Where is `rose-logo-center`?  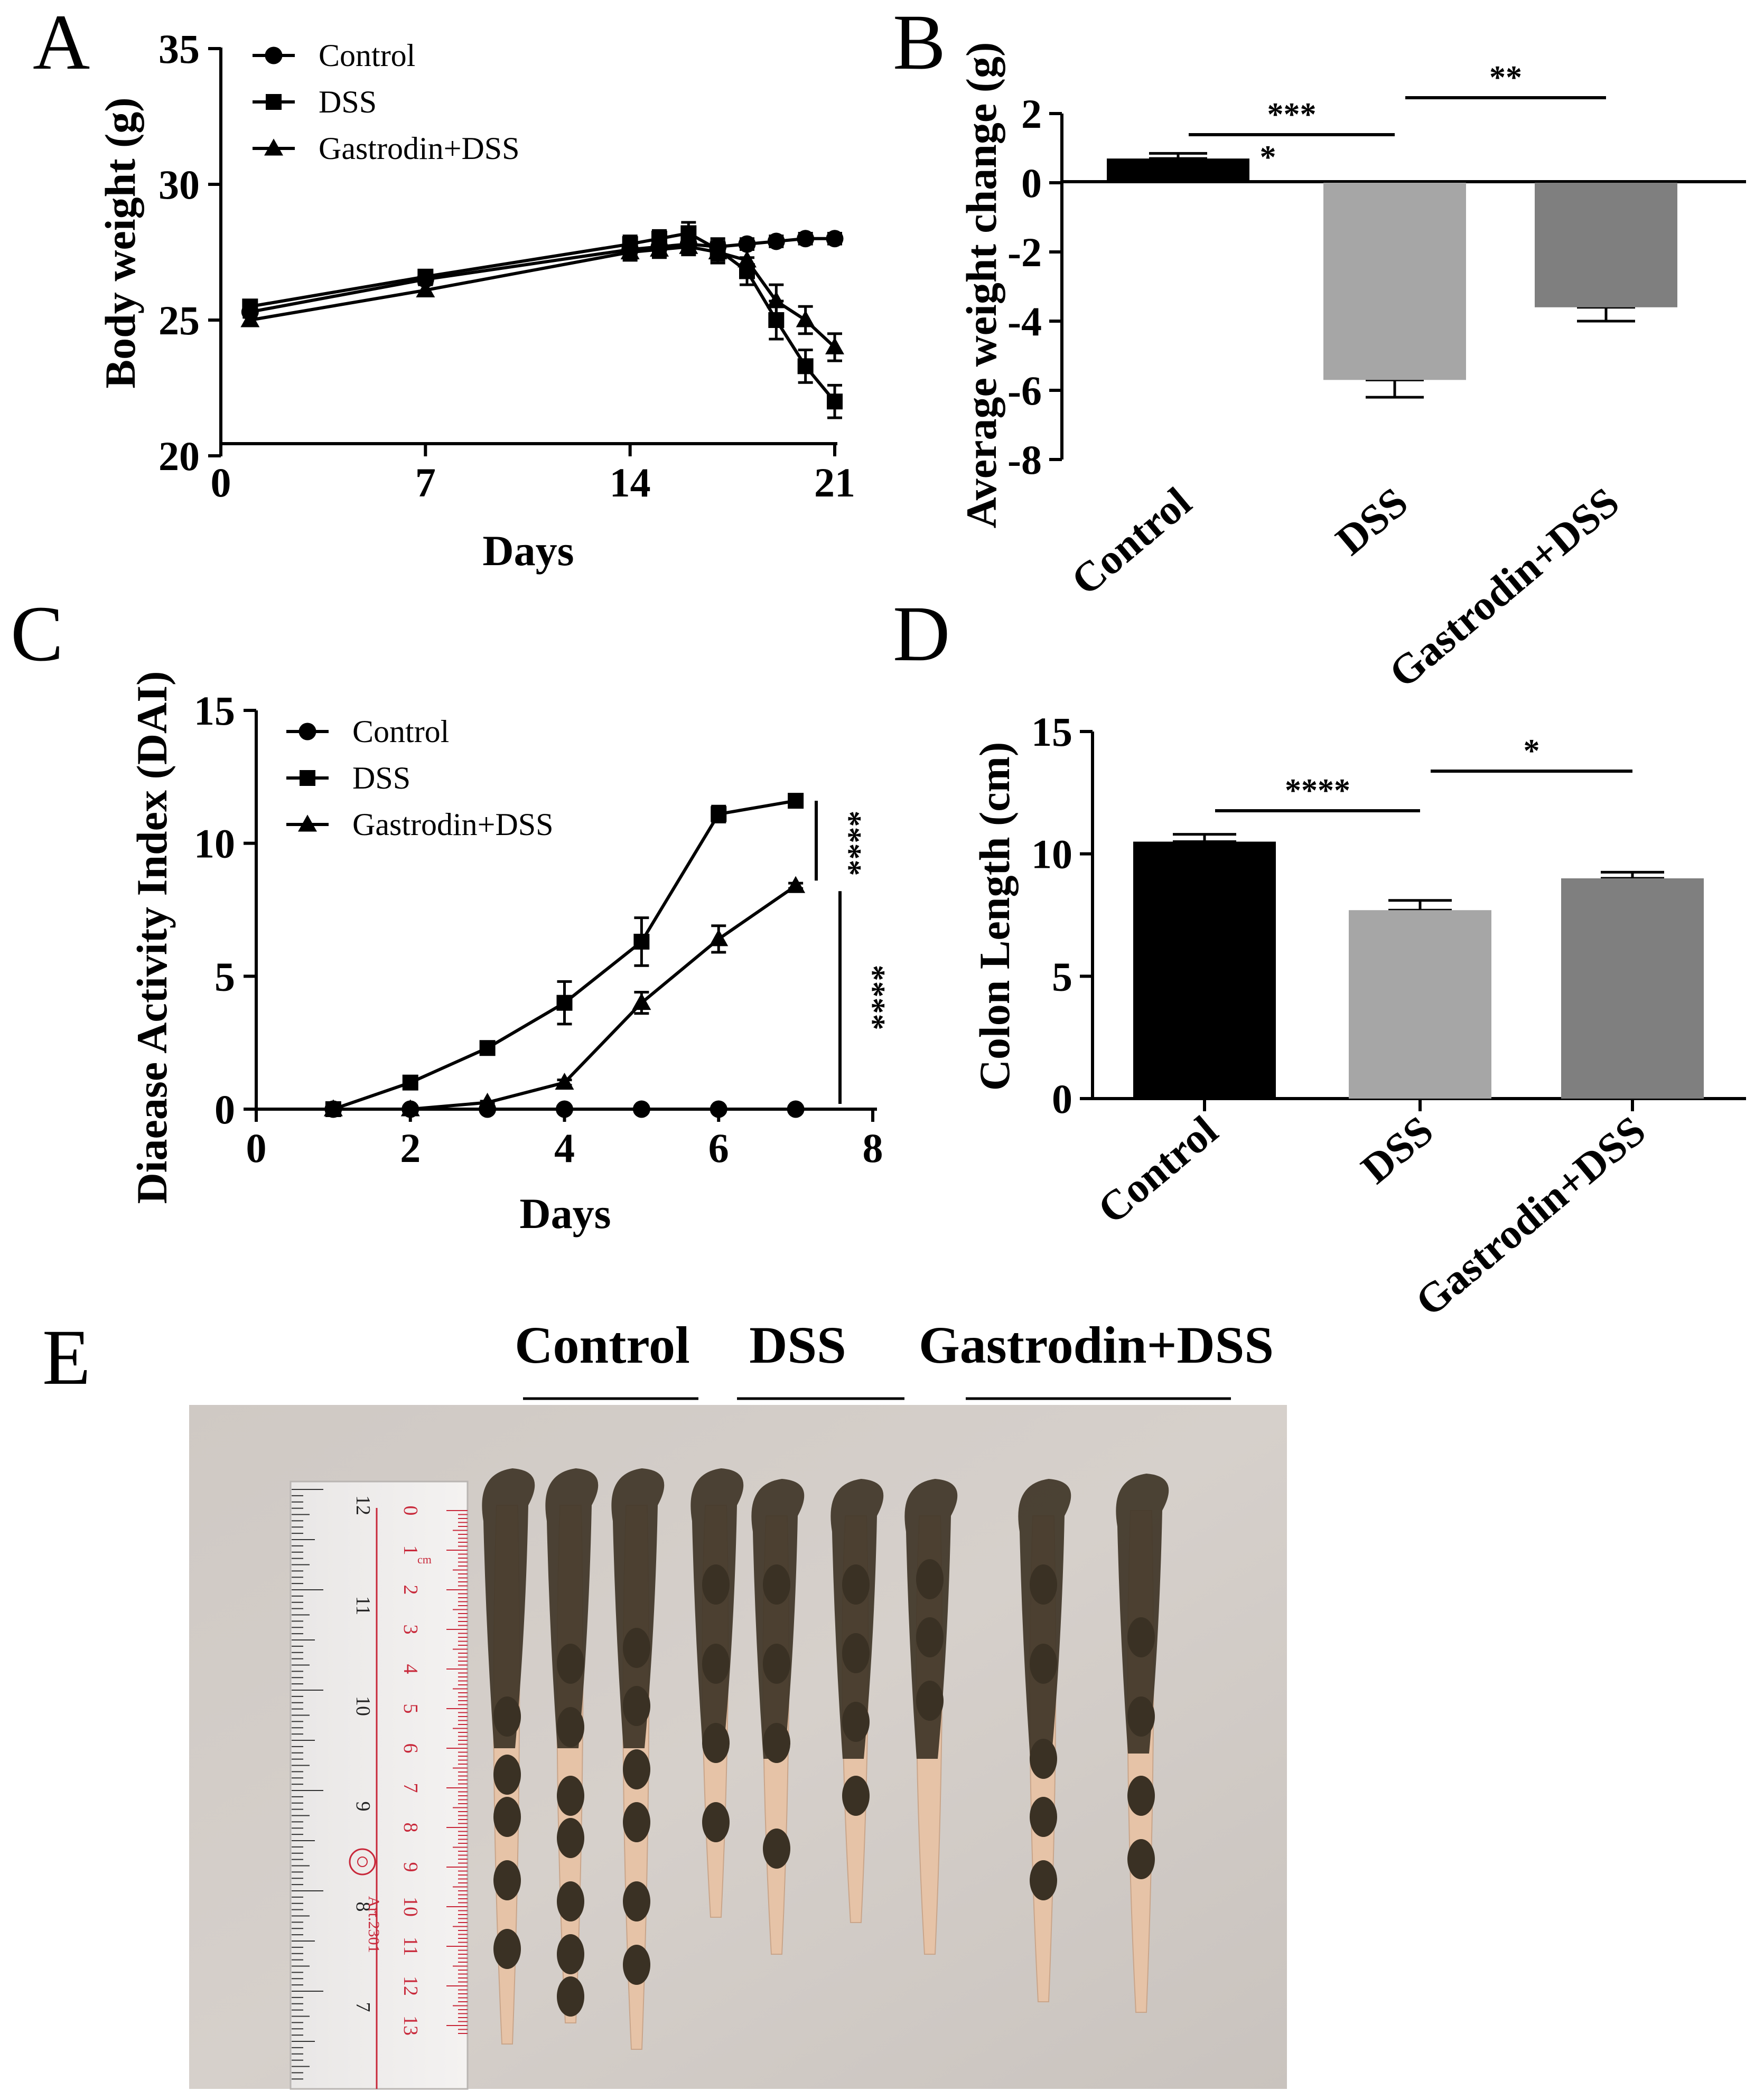 rose-logo-center is located at coordinates (362, 1862).